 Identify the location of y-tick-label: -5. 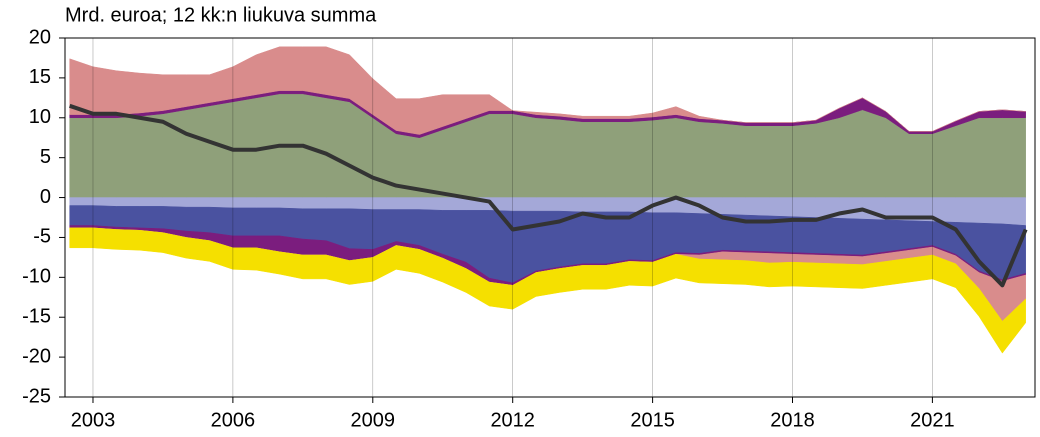
(42, 237).